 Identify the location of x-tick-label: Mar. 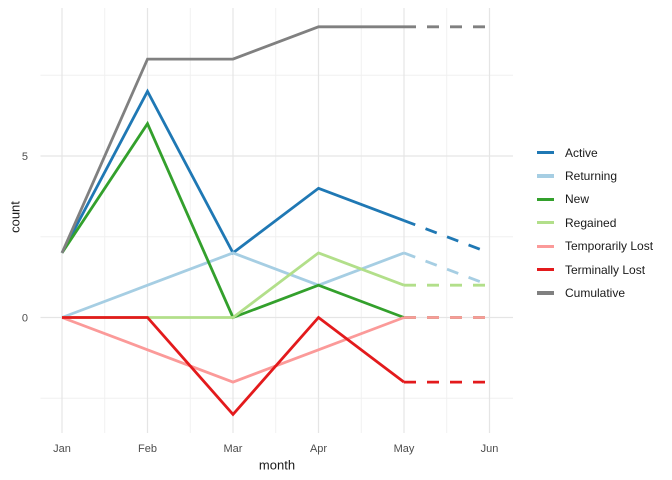
(233, 449).